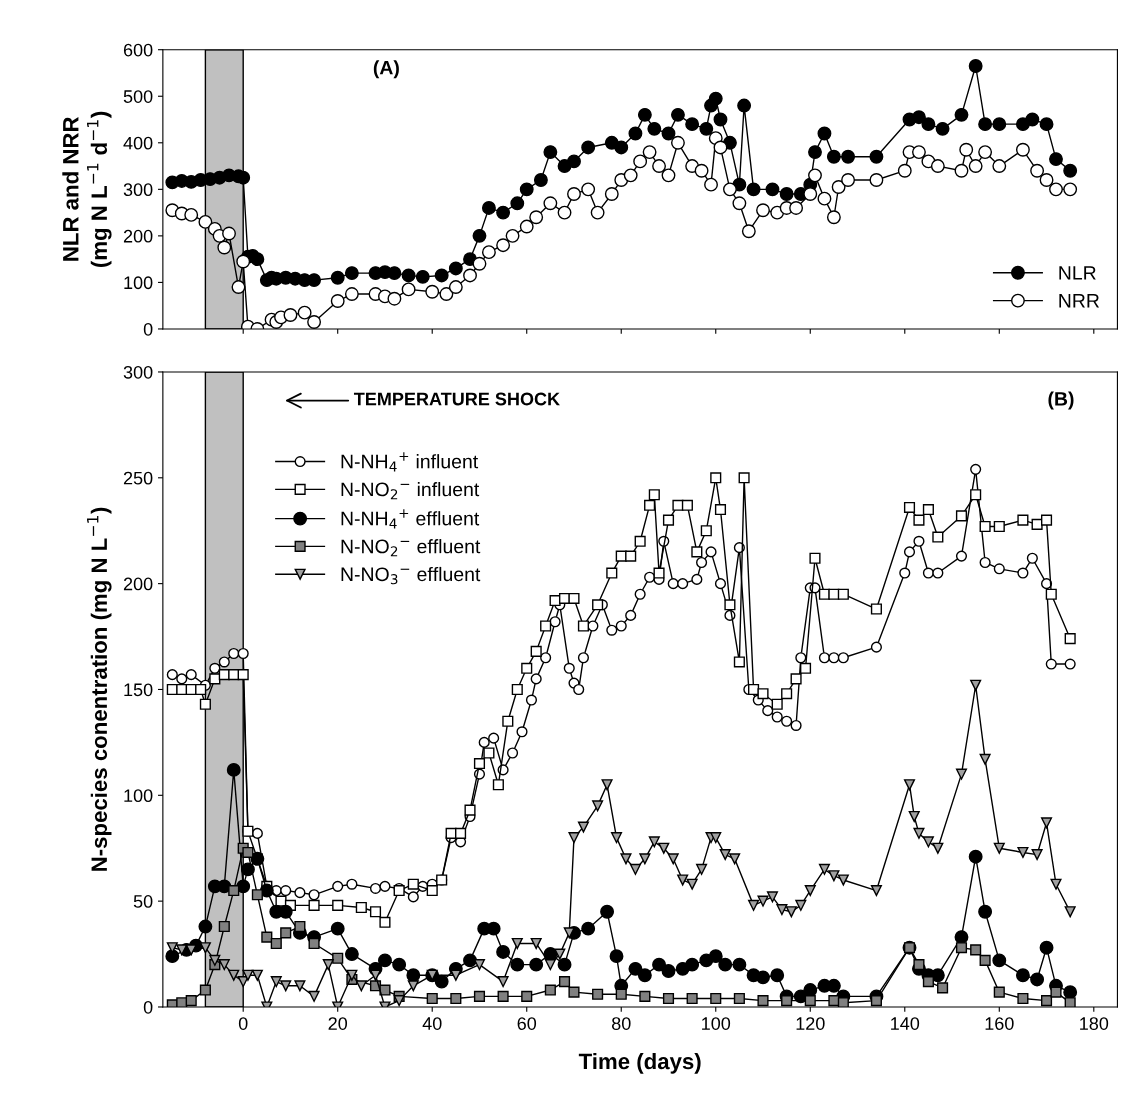  What do you see at coordinates (410, 491) in the screenshot?
I see `legend-label: N-NO$_{2}$$^{−}$ influent` at bounding box center [410, 491].